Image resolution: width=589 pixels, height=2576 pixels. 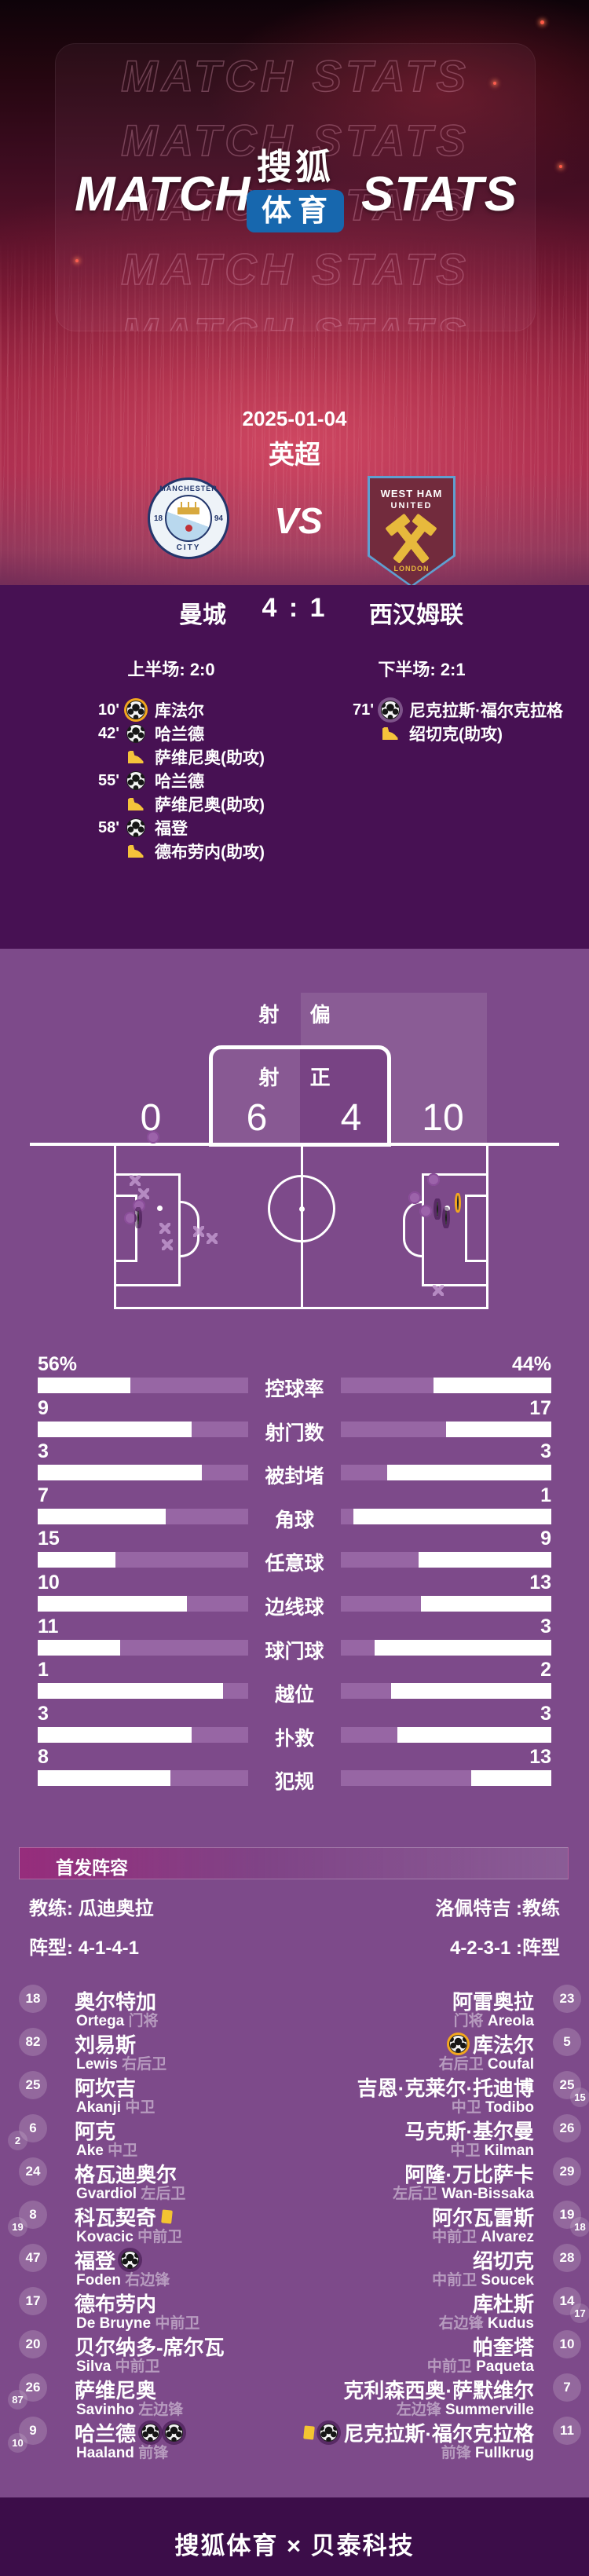 I want to click on title-match: MATCH, so click(x=163, y=194).